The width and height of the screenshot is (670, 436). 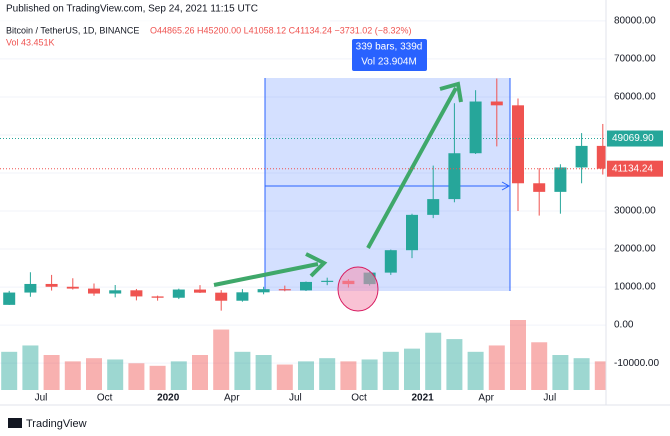 I want to click on price-tag-label: 49069.90, so click(x=633, y=138).